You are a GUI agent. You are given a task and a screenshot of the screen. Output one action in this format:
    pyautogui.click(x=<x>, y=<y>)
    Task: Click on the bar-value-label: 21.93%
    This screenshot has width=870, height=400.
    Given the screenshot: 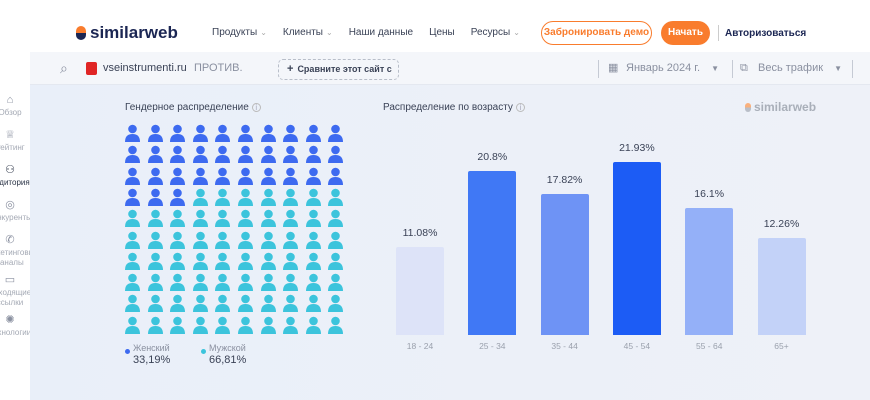 What is the action you would take?
    pyautogui.click(x=637, y=147)
    